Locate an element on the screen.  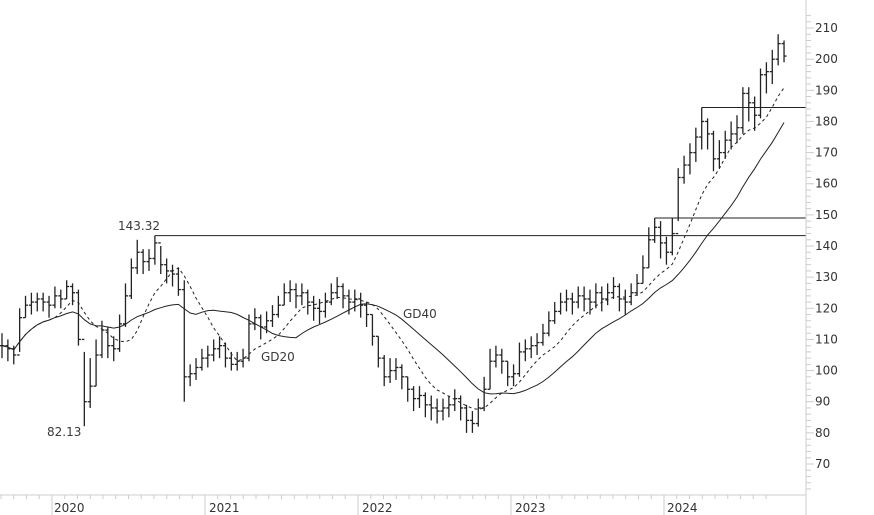
y-tick-label: 70 is located at coordinates (822, 464).